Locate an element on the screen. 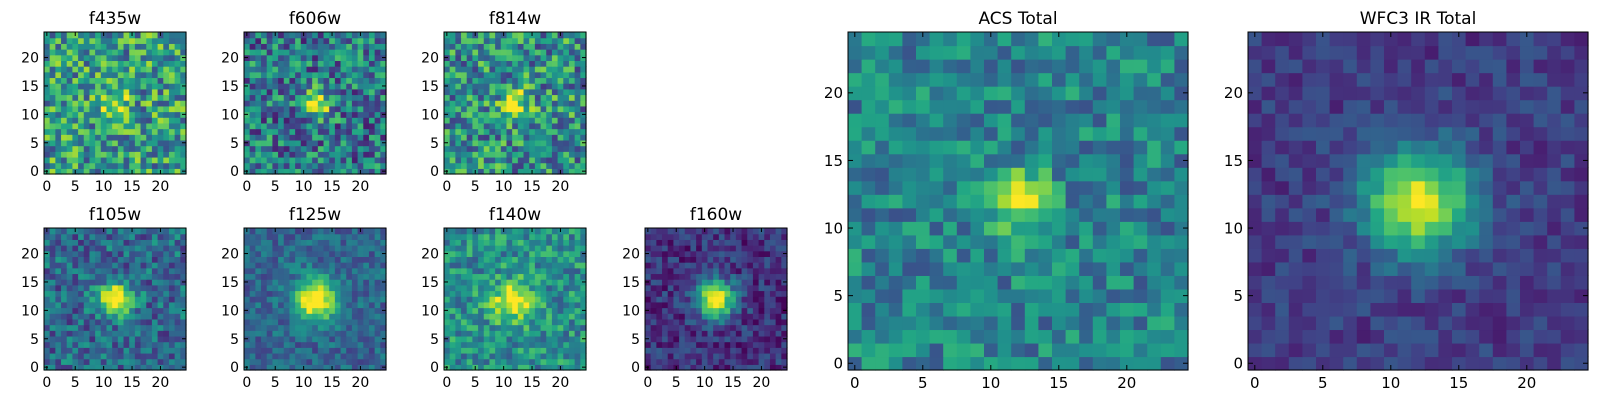 The width and height of the screenshot is (1600, 400). x-tick-label: 10 is located at coordinates (104, 187).